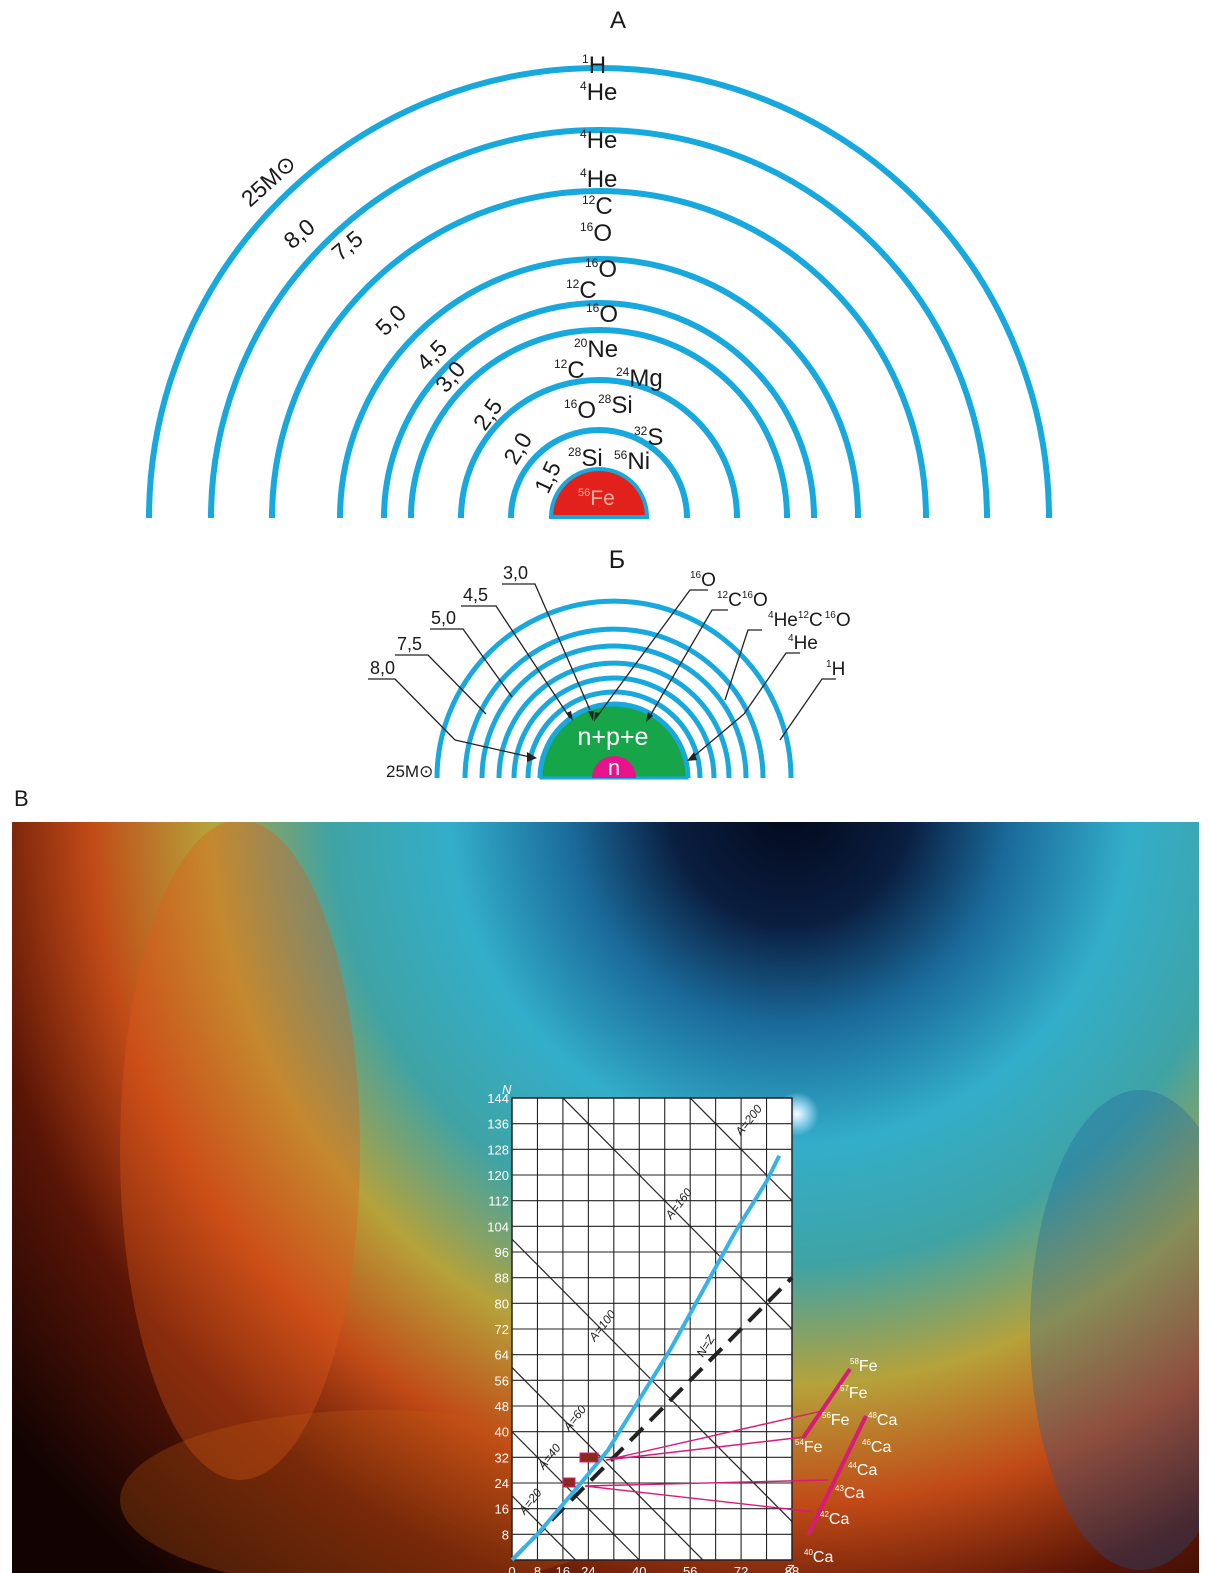  I want to click on y-tick-label: 96, so click(502, 1252).